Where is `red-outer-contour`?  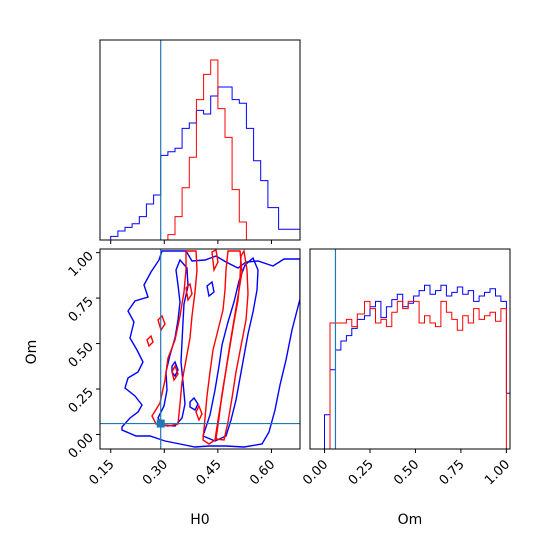 red-outer-contour is located at coordinates (174, 338).